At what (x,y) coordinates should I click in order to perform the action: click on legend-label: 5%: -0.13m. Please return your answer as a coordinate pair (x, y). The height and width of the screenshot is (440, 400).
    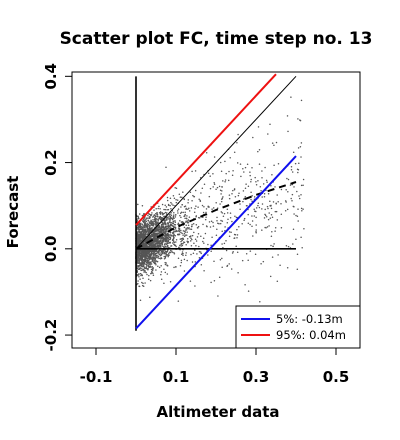
    Looking at the image, I should click on (309, 319).